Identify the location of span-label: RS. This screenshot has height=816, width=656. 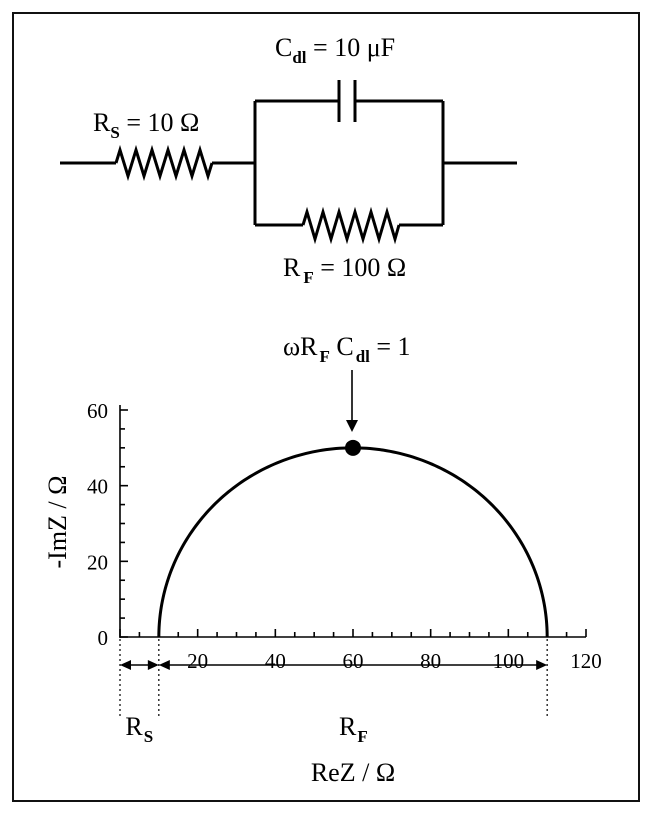
(139, 729).